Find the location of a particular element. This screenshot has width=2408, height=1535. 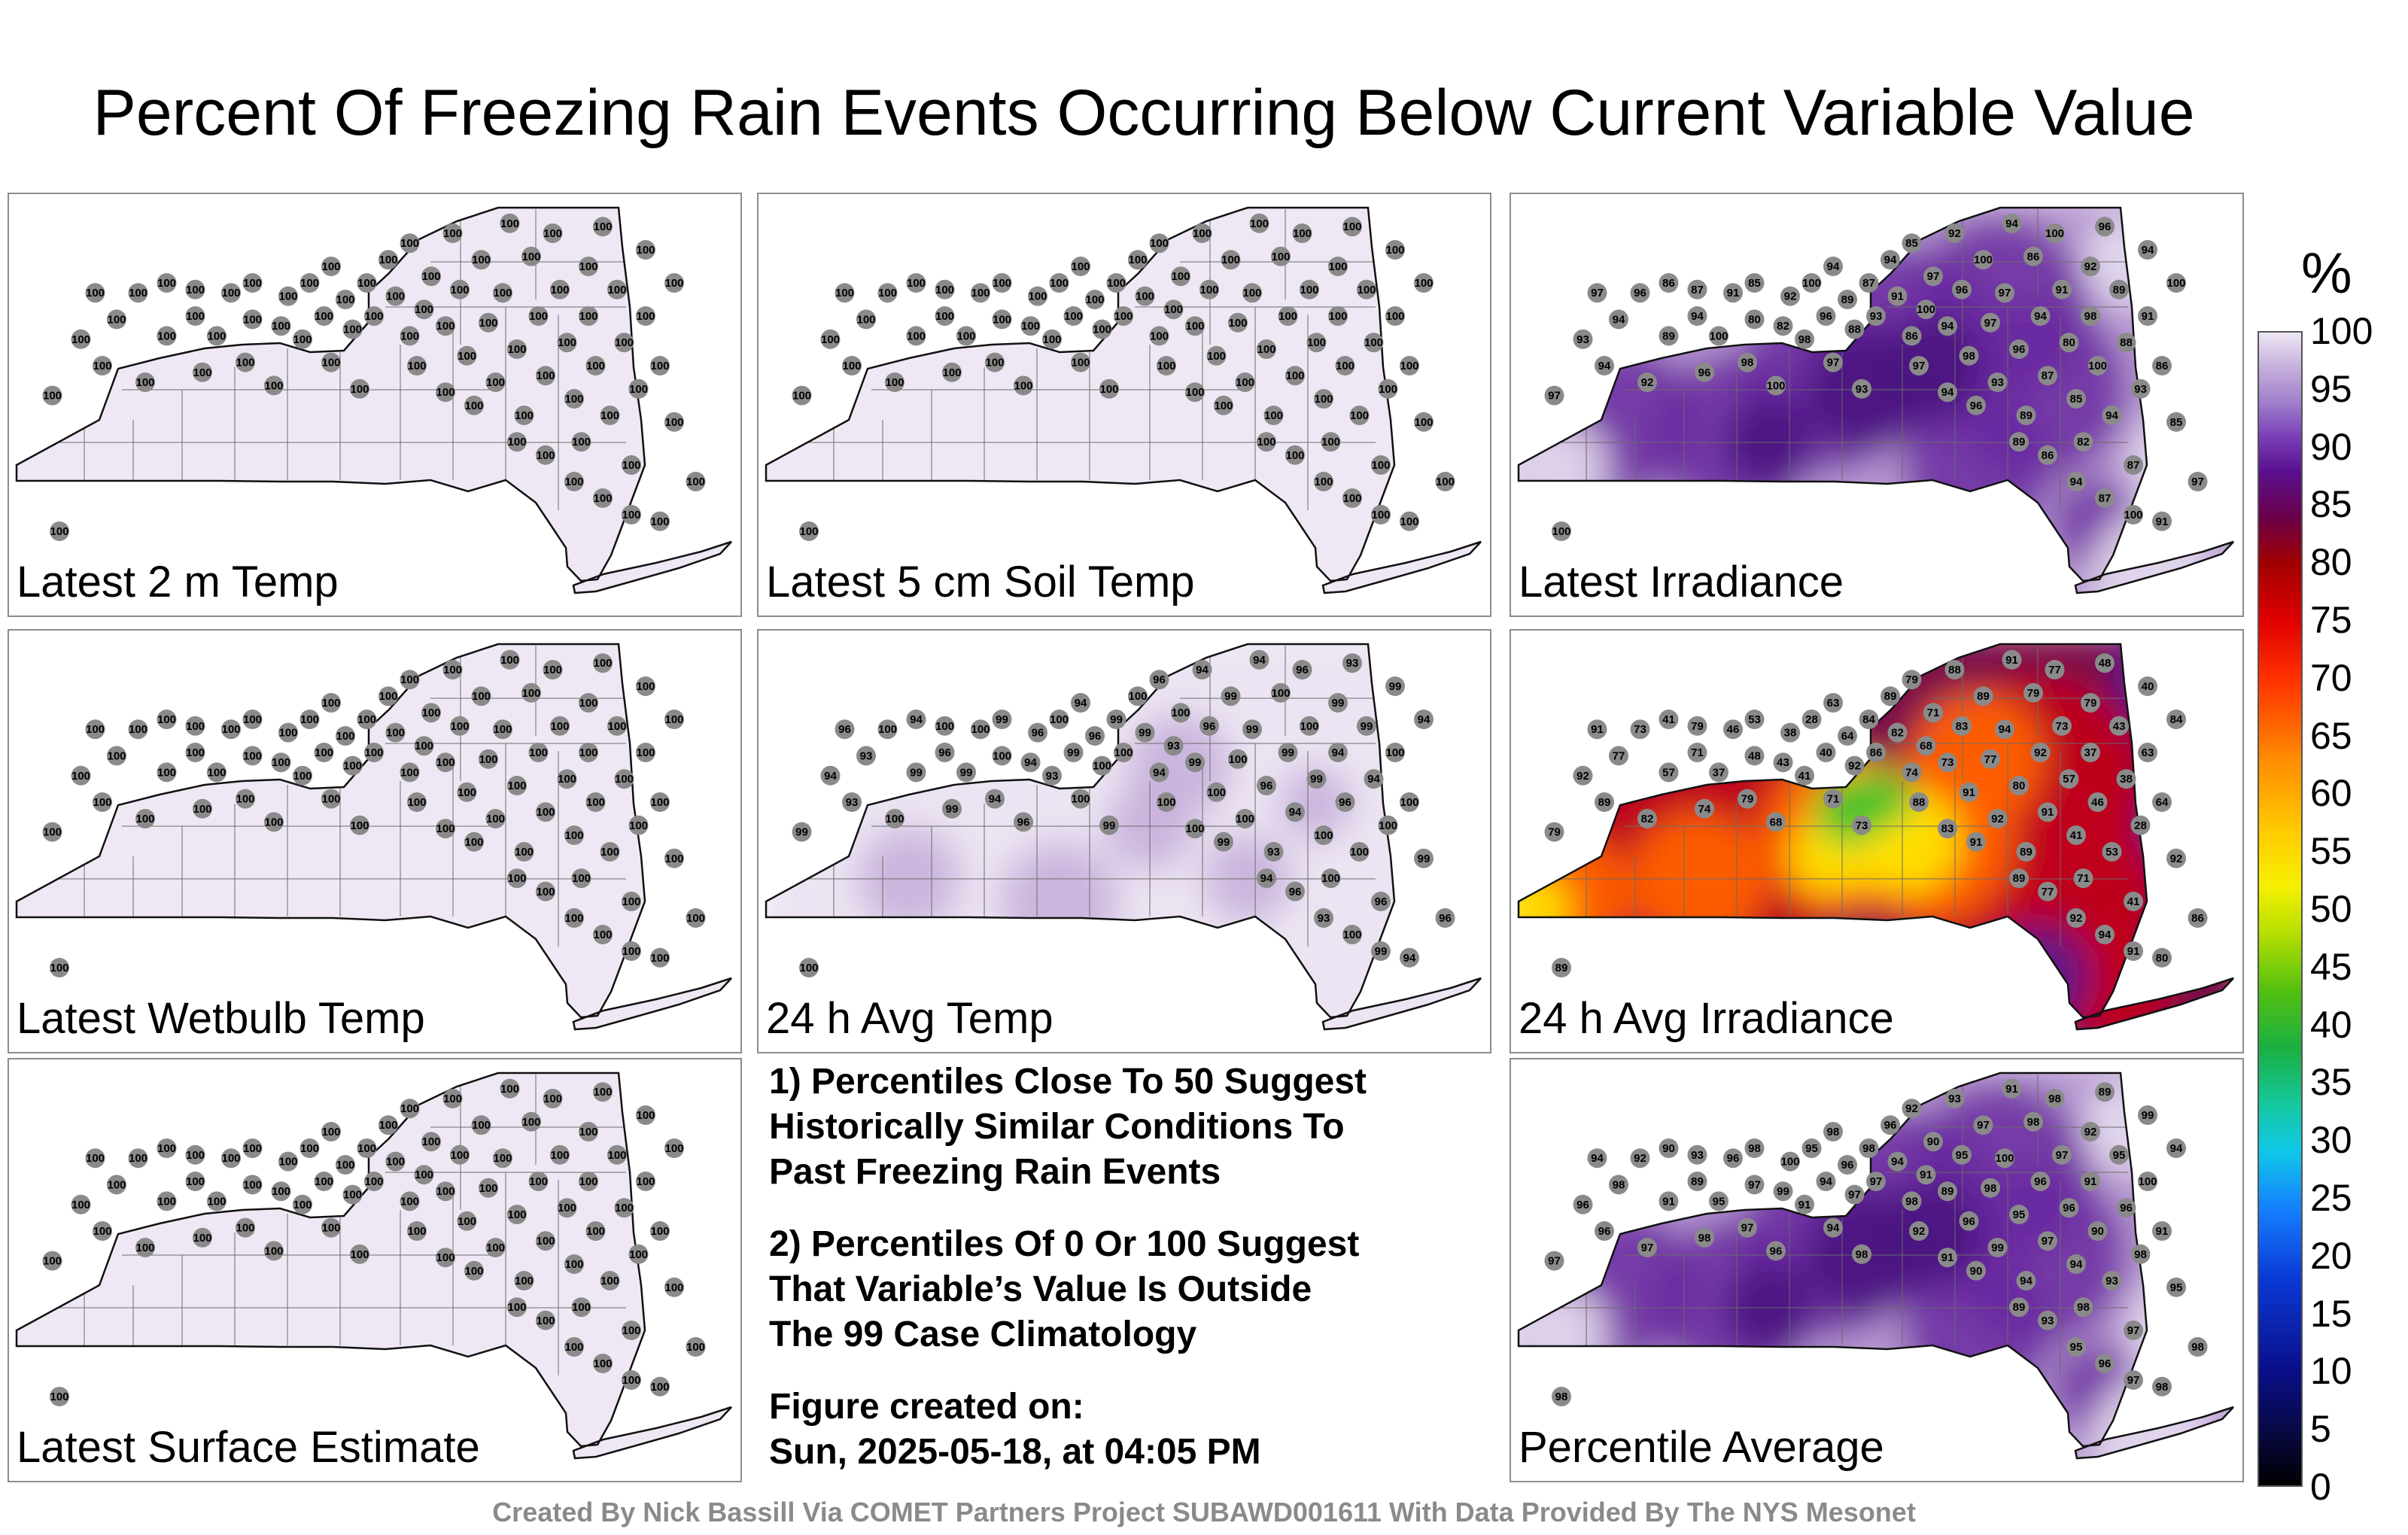

station-marker: 86 is located at coordinates (1876, 752).